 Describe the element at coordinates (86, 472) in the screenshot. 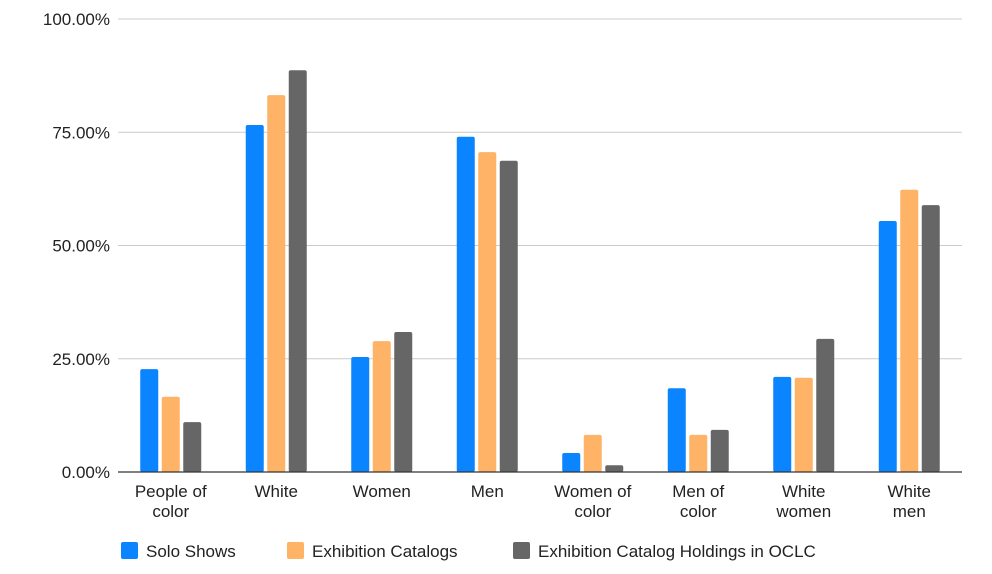

I see `y-tick-label: 0.00%` at that location.